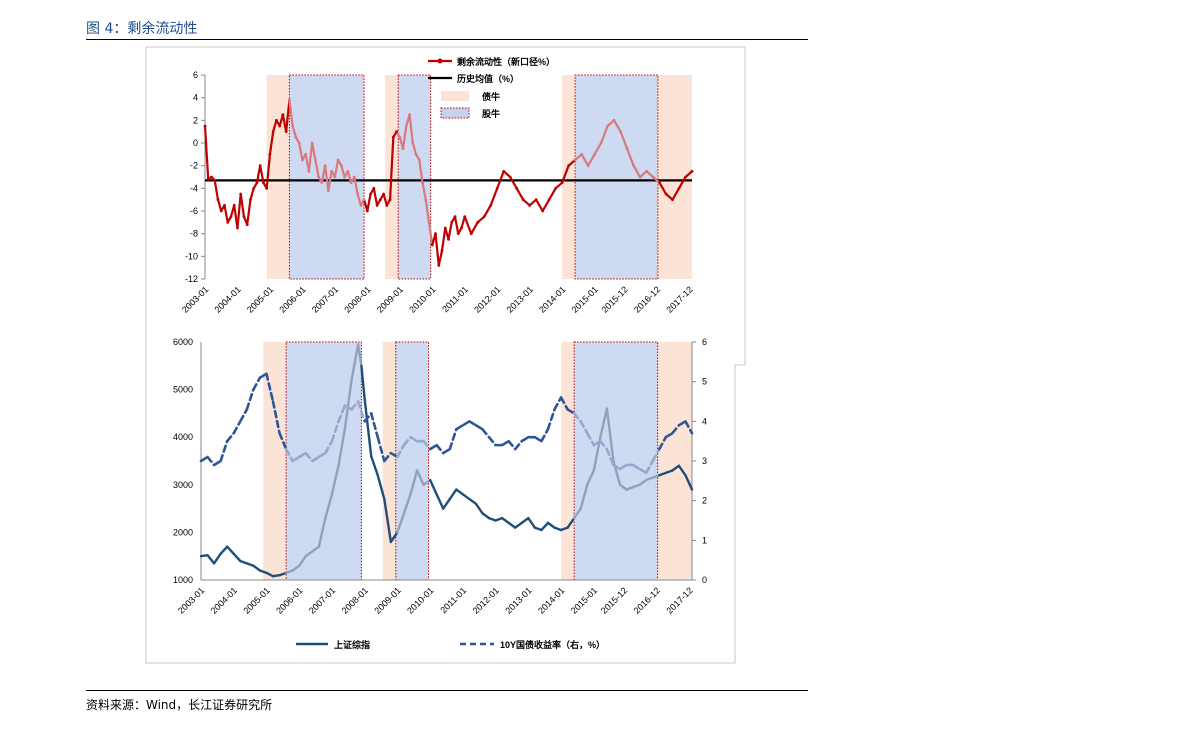  What do you see at coordinates (179, 705) in the screenshot?
I see `source-note: 资料来源：Wind，长江证券研究所` at bounding box center [179, 705].